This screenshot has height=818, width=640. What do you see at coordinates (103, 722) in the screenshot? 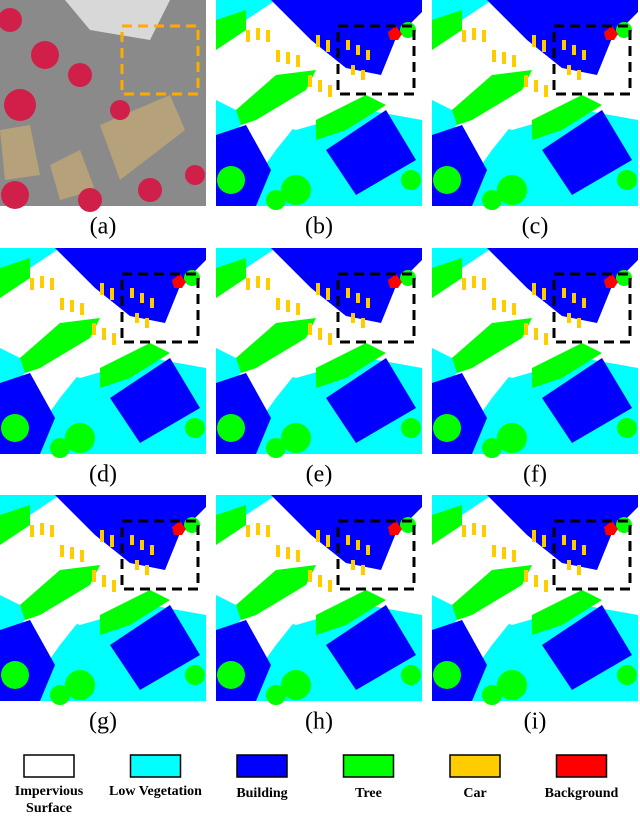
I see `panel-caption: (g)` at bounding box center [103, 722].